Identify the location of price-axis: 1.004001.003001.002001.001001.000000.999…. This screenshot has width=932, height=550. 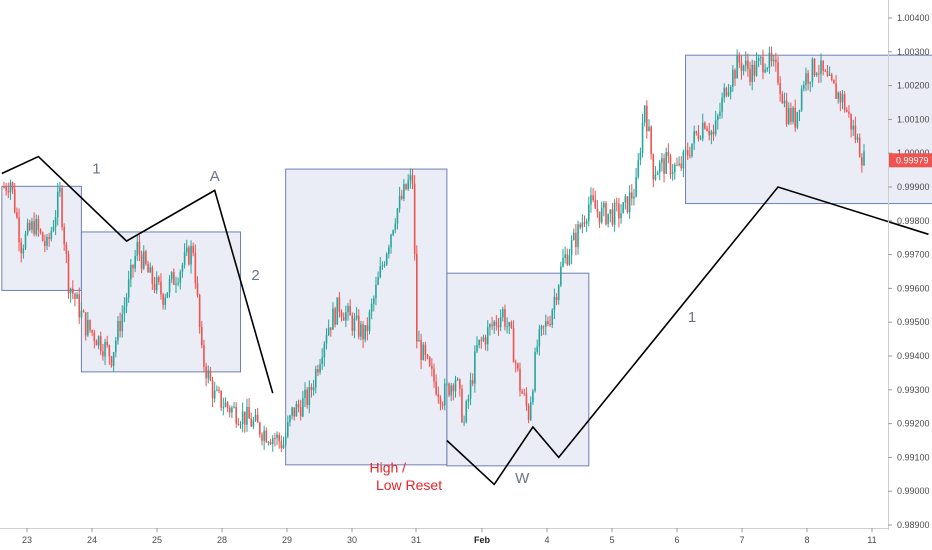
(909, 271).